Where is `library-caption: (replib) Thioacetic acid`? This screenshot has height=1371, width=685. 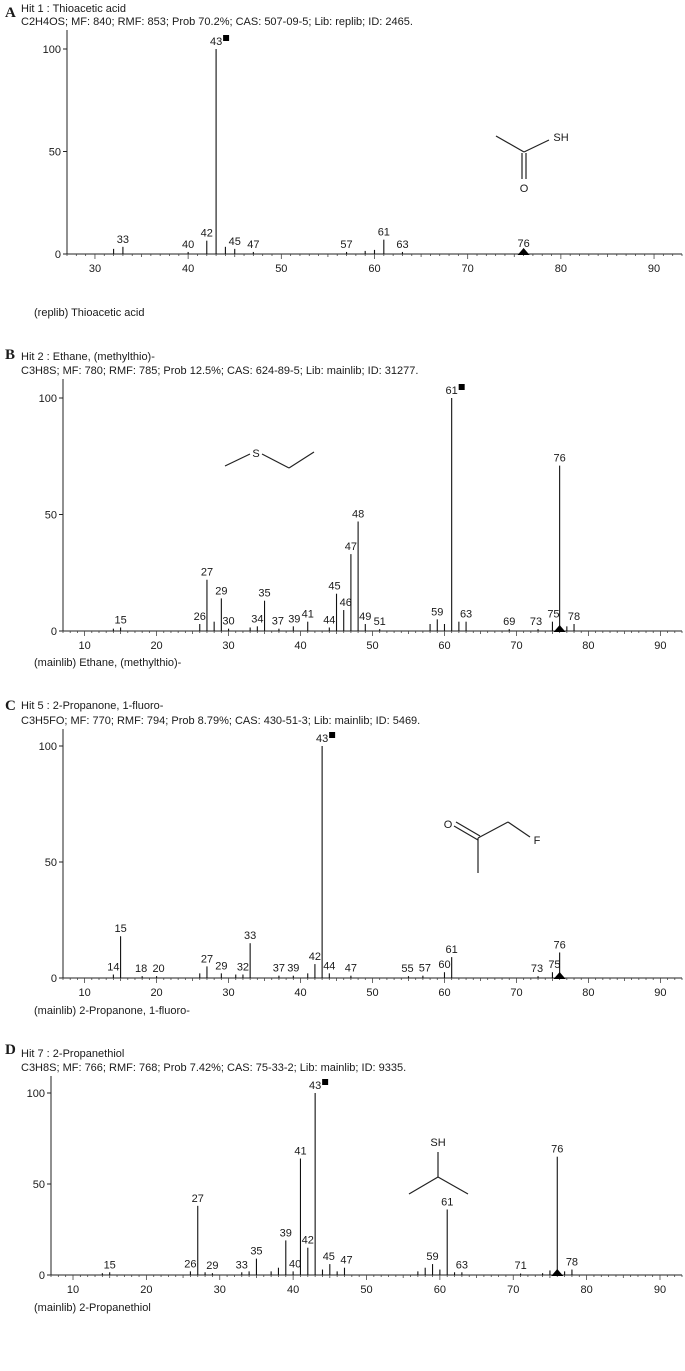
library-caption: (replib) Thioacetic acid is located at coordinates (89, 313).